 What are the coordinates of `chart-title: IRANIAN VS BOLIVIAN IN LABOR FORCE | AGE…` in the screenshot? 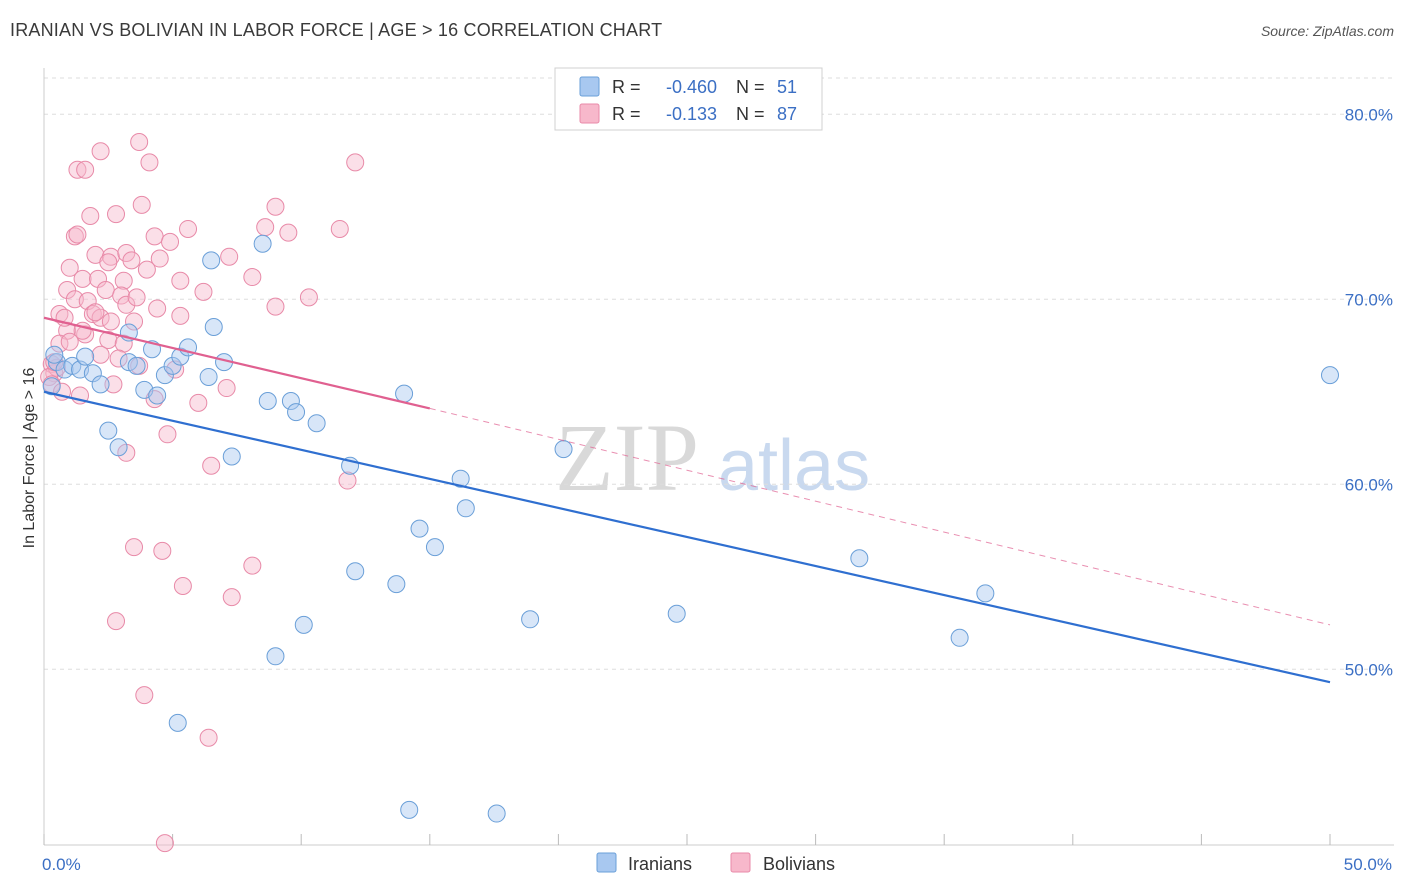 It's located at (336, 30).